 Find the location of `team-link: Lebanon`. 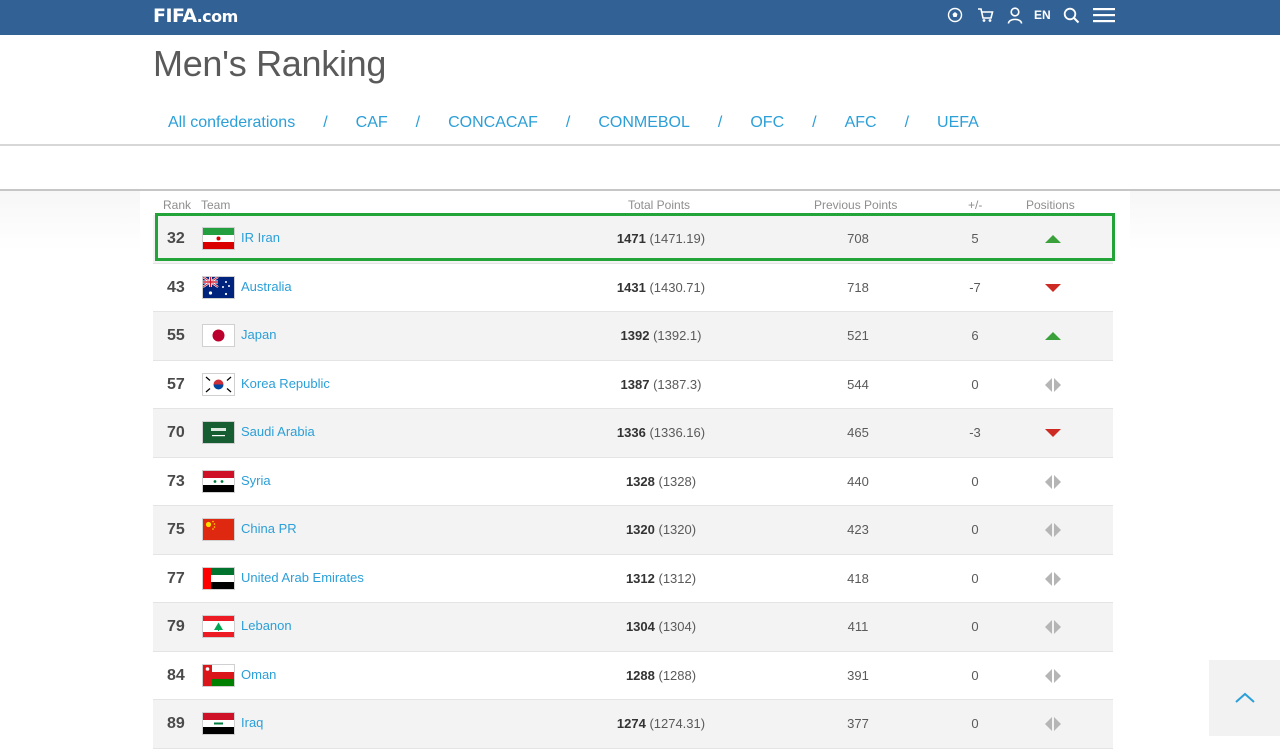

team-link: Lebanon is located at coordinates (266, 625).